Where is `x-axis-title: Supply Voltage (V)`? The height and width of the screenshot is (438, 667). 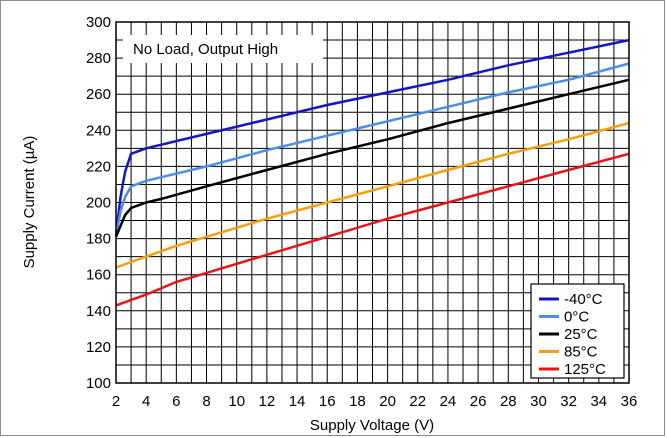 x-axis-title: Supply Voltage (V) is located at coordinates (372, 425).